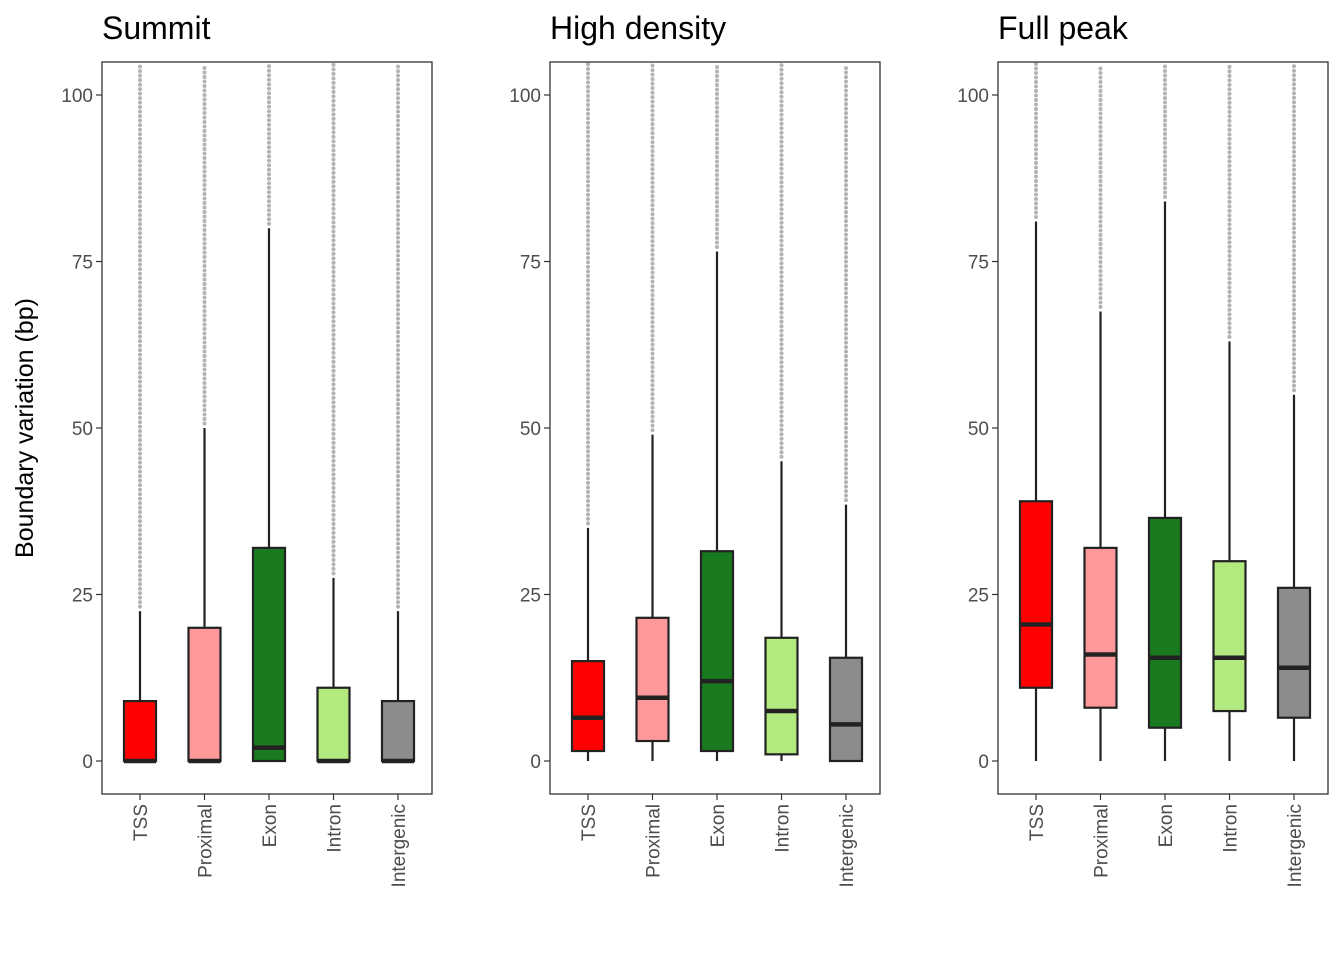  I want to click on x-category-label: Intron, so click(783, 828).